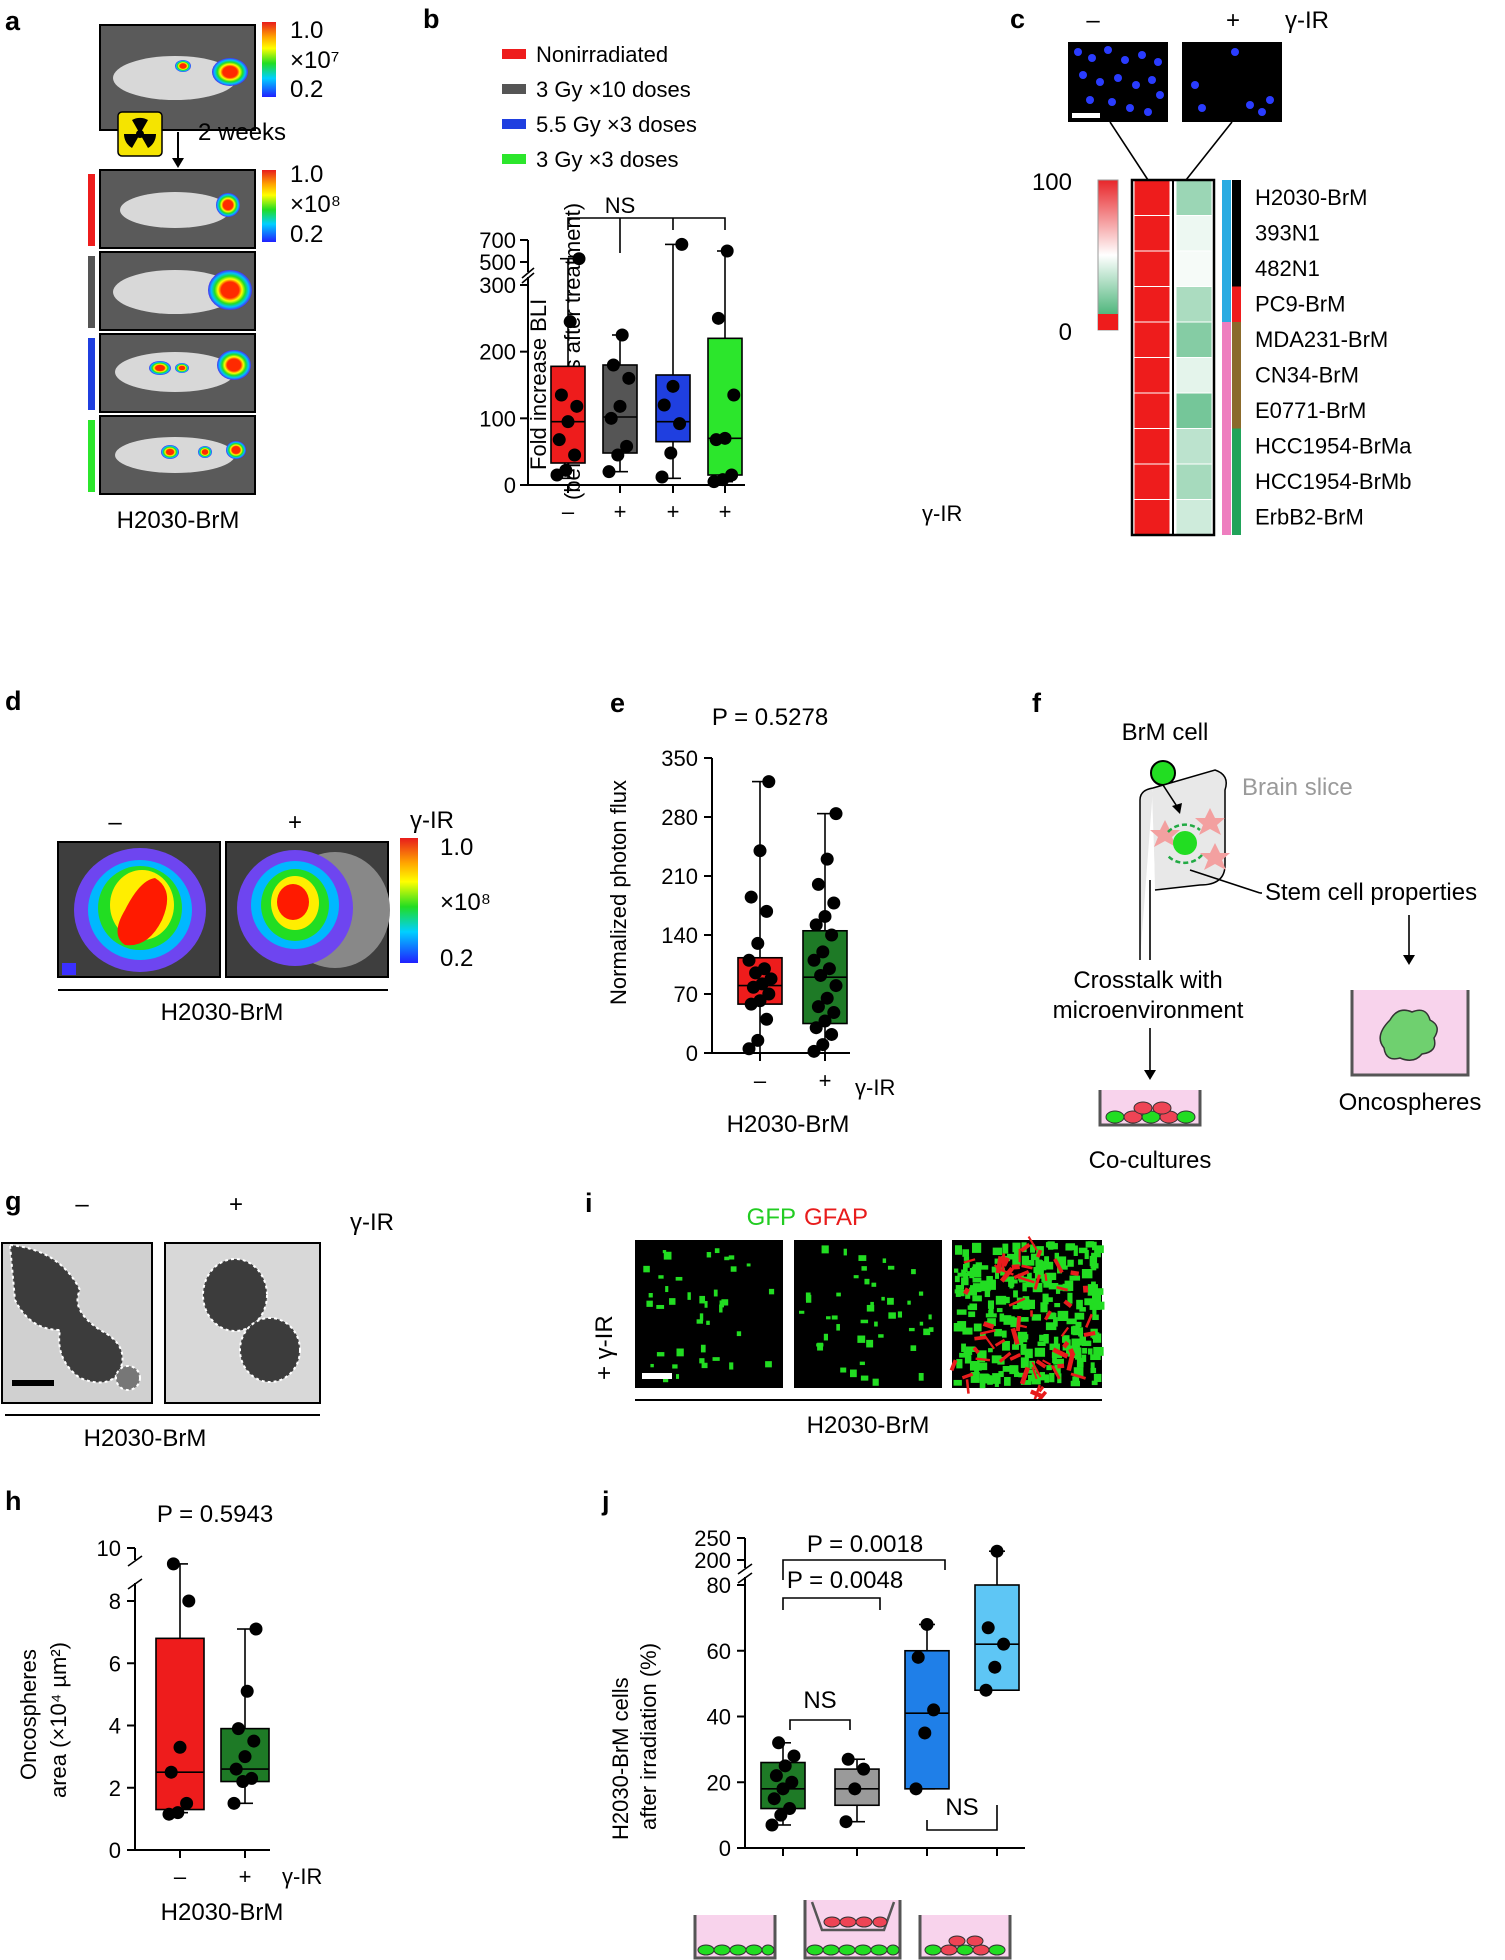  What do you see at coordinates (1150, 1075) in the screenshot?
I see `arrow-head-icon` at bounding box center [1150, 1075].